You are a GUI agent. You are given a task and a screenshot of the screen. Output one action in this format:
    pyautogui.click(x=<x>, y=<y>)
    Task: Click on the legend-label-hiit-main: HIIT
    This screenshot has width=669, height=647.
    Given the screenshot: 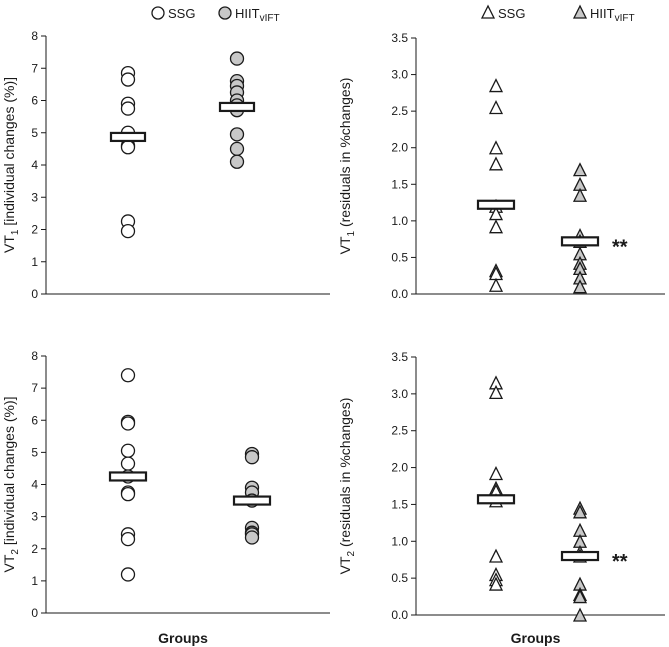 What is the action you would take?
    pyautogui.click(x=247, y=13)
    